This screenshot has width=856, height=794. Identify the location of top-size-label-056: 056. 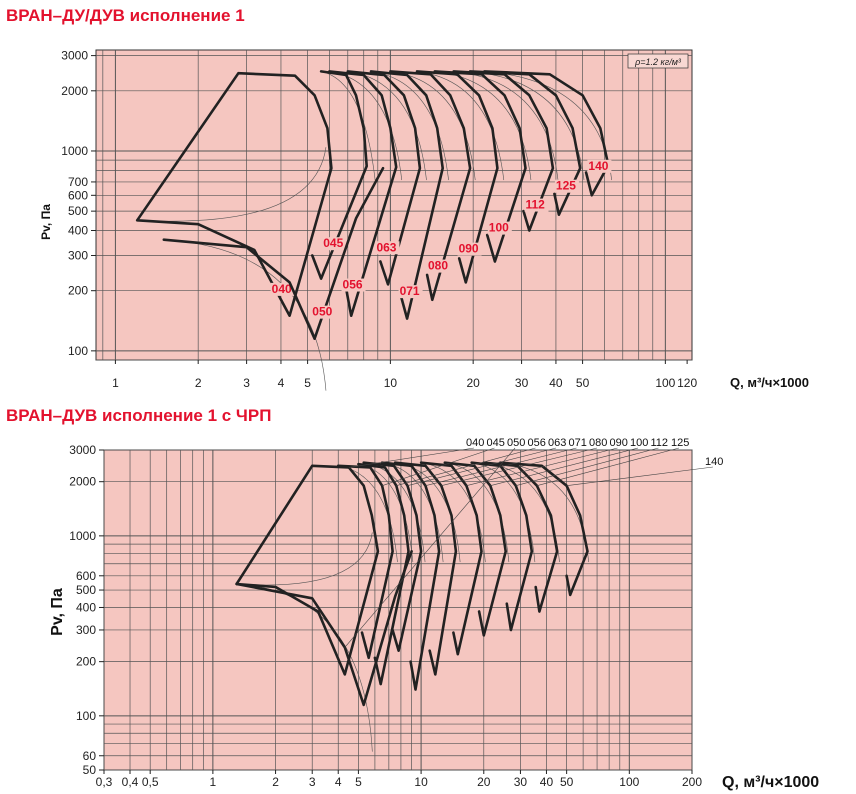
(537, 443).